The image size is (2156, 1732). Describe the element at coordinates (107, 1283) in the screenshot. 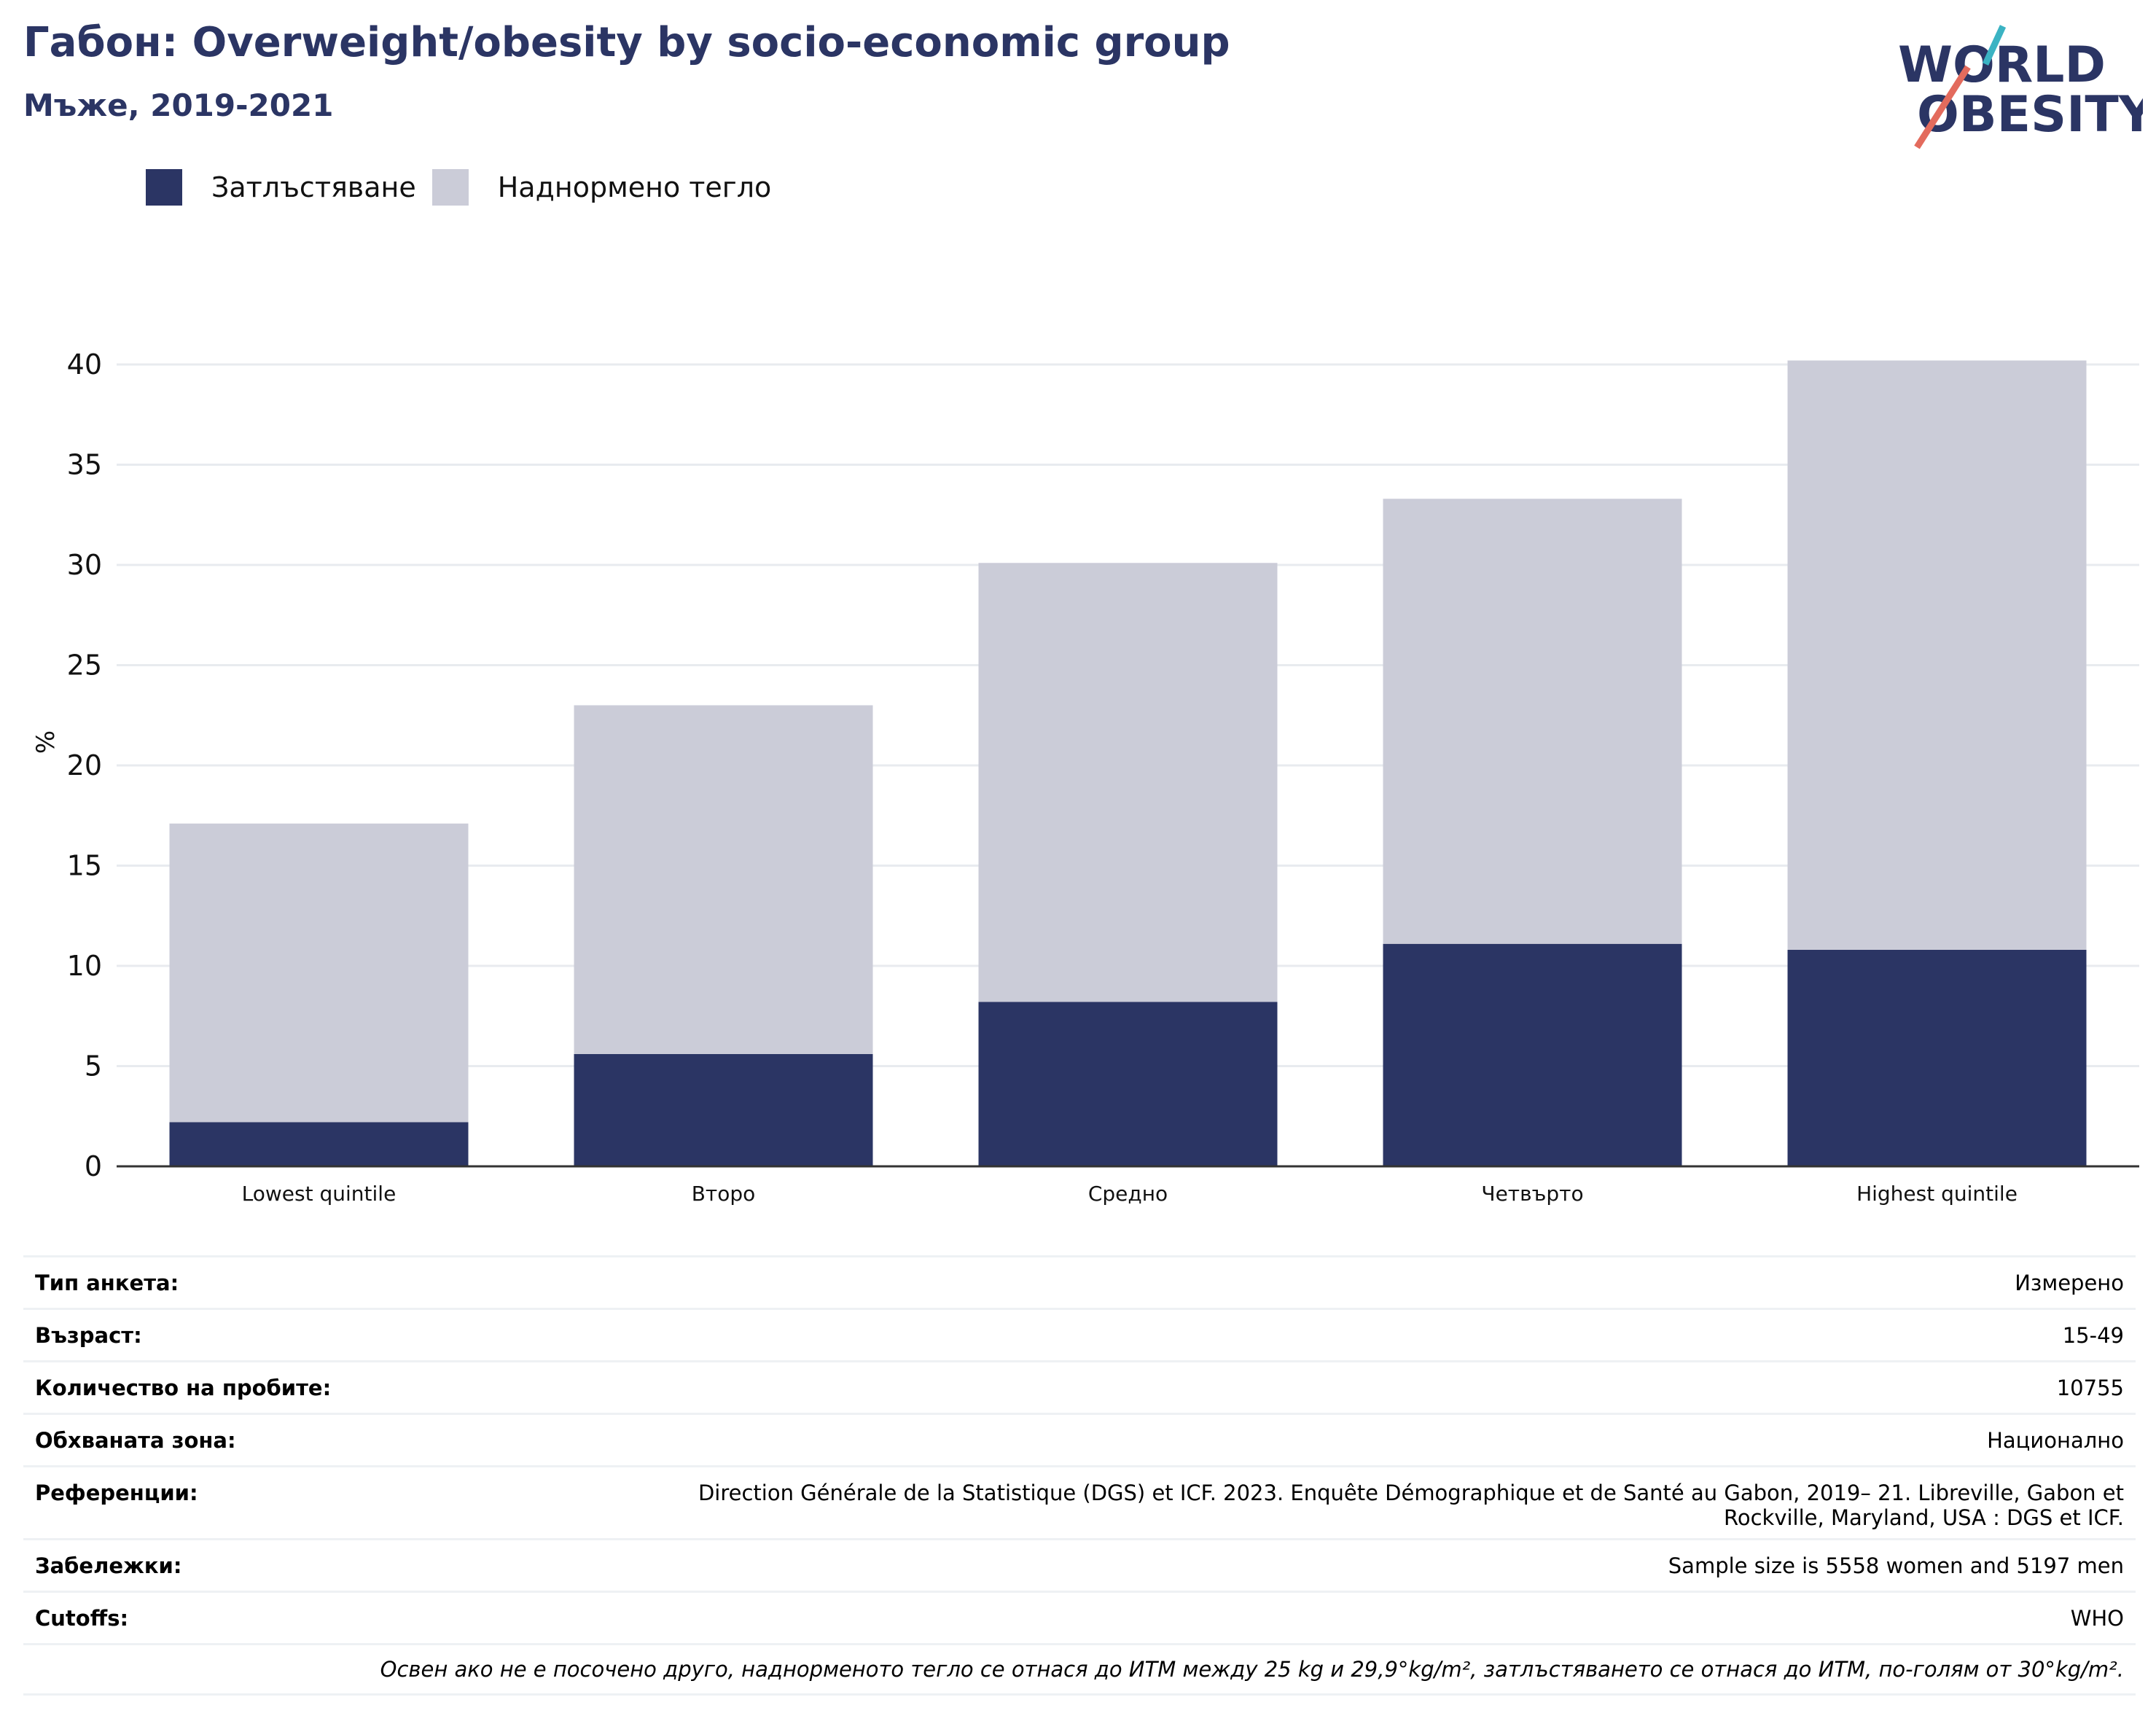

I see `info-label: Тип анкета:` at that location.